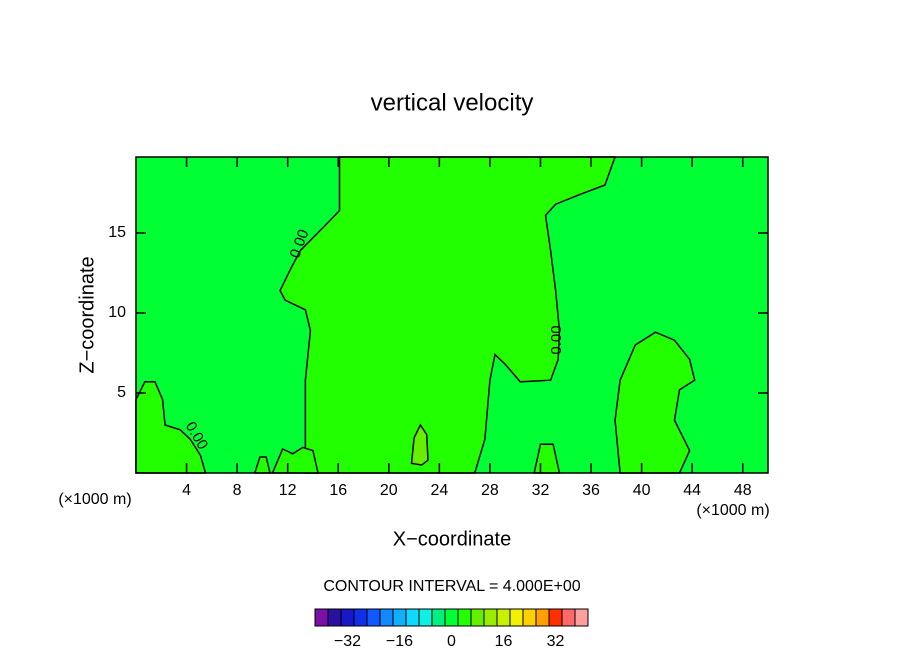 The width and height of the screenshot is (904, 654). I want to click on colorbar-tick-label: 16, so click(504, 641).